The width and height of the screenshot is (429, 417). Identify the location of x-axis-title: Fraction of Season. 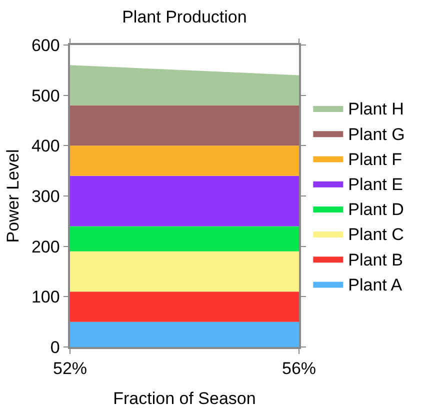
(184, 398).